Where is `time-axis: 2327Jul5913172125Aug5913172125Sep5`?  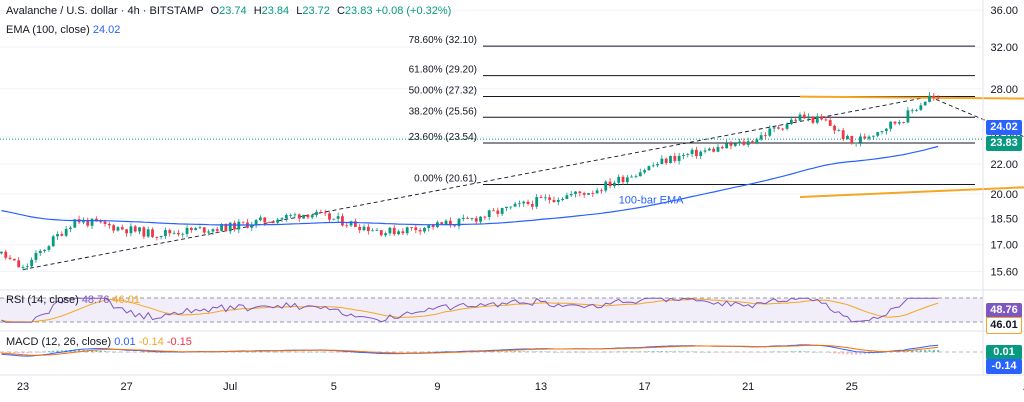
time-axis: 2327Jul5913172125Aug5913172125Sep5 is located at coordinates (520, 387).